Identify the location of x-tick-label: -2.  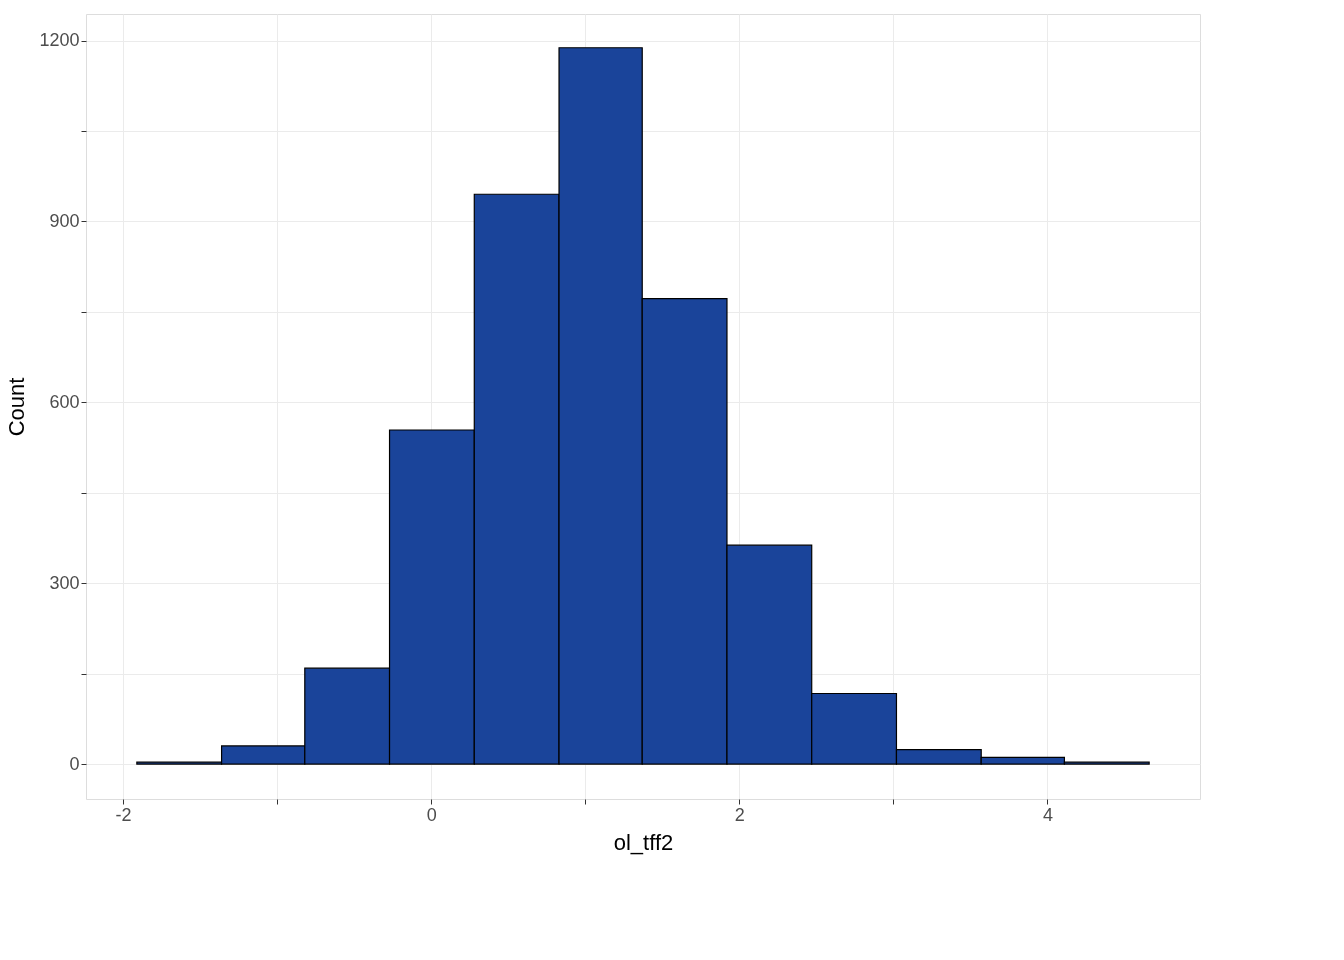
(123, 814).